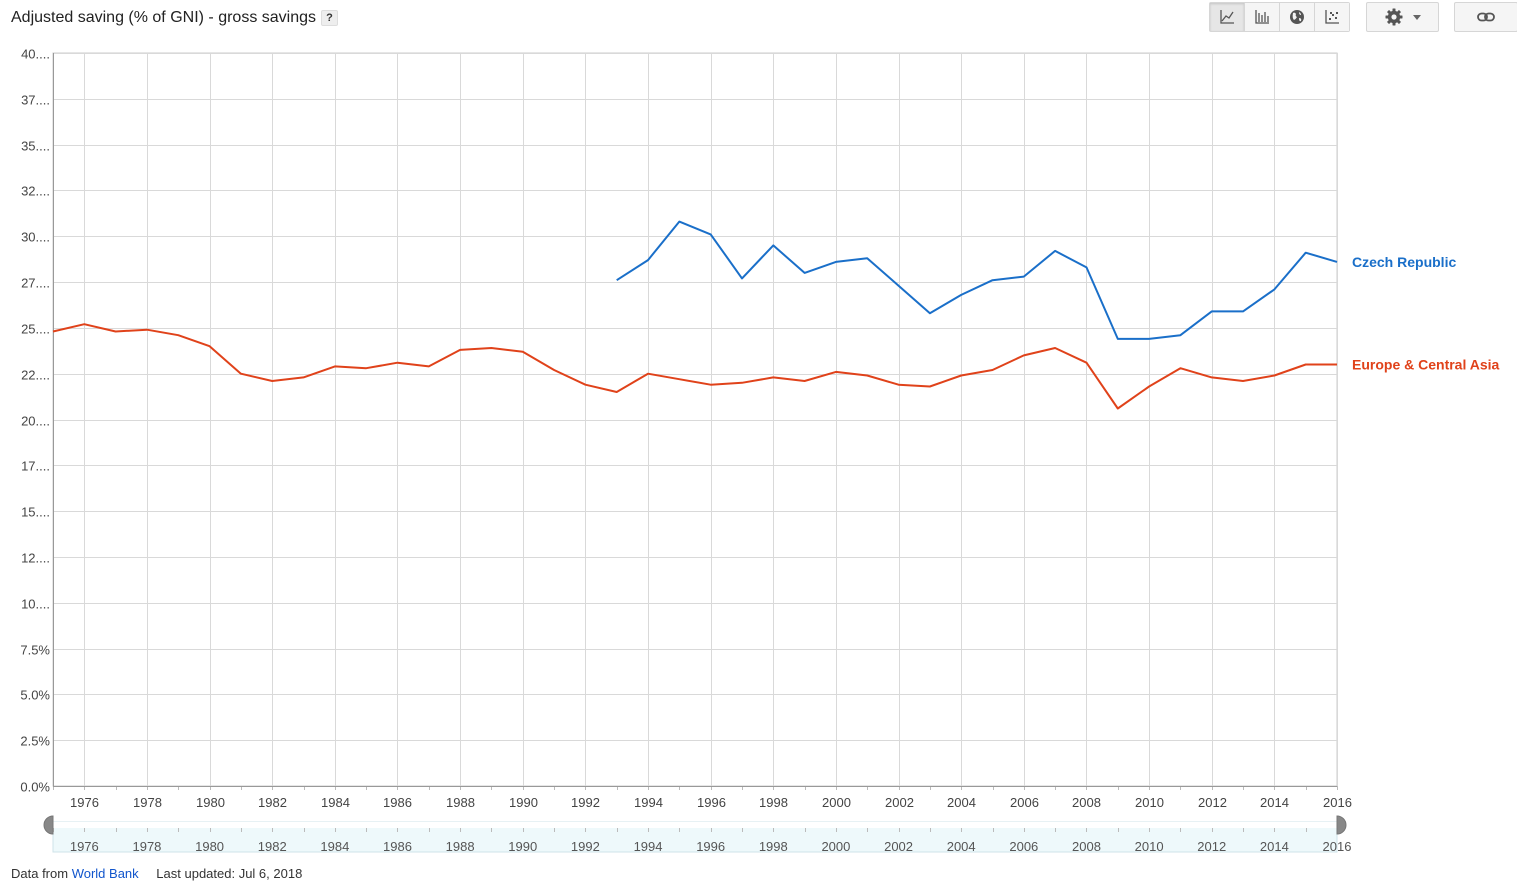 The width and height of the screenshot is (1517, 883). Describe the element at coordinates (84, 846) in the screenshot. I see `slider-tick-label: 1976` at that location.